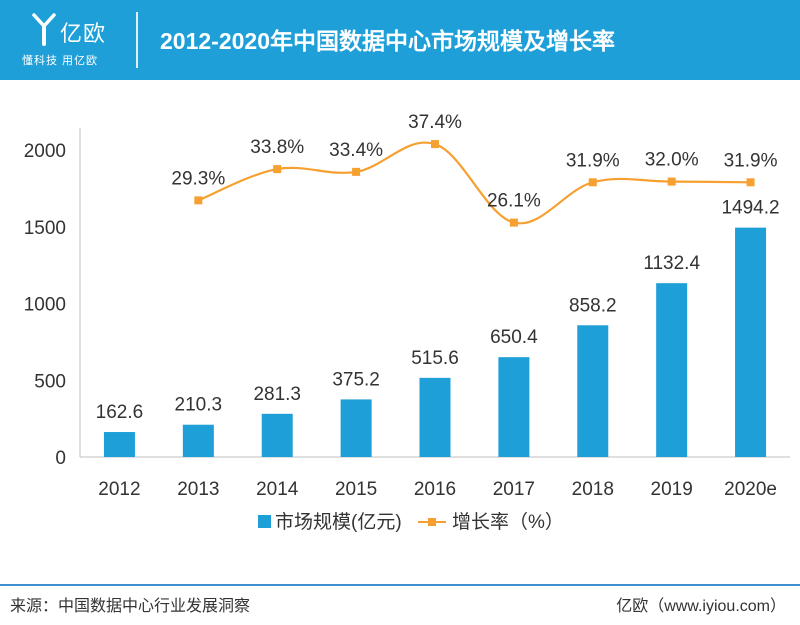  I want to click on x-tick-label: 2017, so click(514, 489).